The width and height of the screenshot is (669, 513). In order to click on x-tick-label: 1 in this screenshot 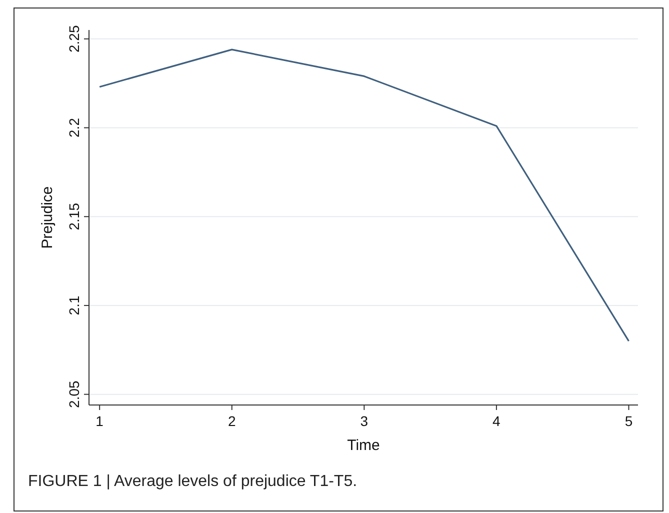, I will do `click(100, 421)`.